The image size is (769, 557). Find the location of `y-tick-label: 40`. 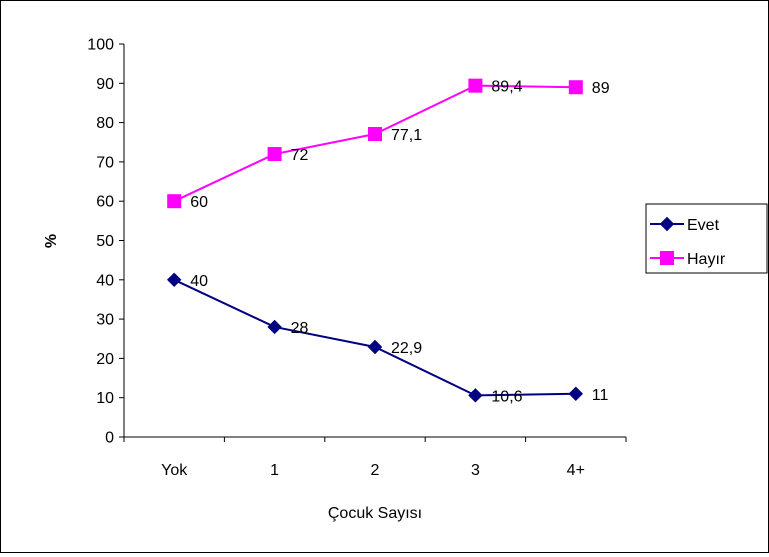

y-tick-label: 40 is located at coordinates (105, 280).